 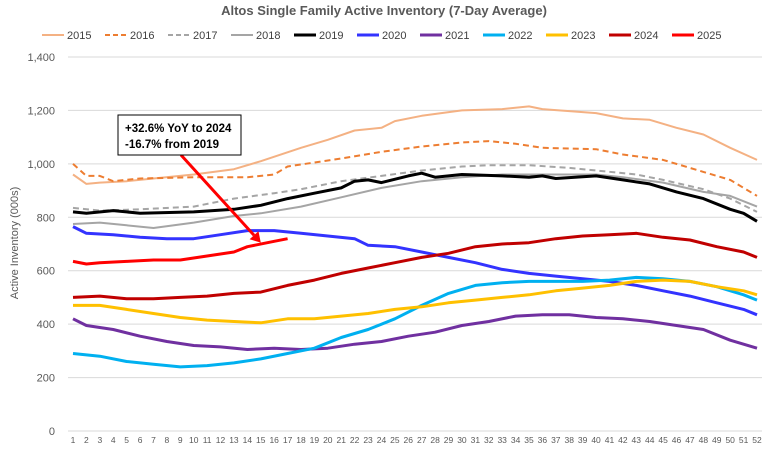 What do you see at coordinates (502, 440) in the screenshot?
I see `x-tick-label: 33` at bounding box center [502, 440].